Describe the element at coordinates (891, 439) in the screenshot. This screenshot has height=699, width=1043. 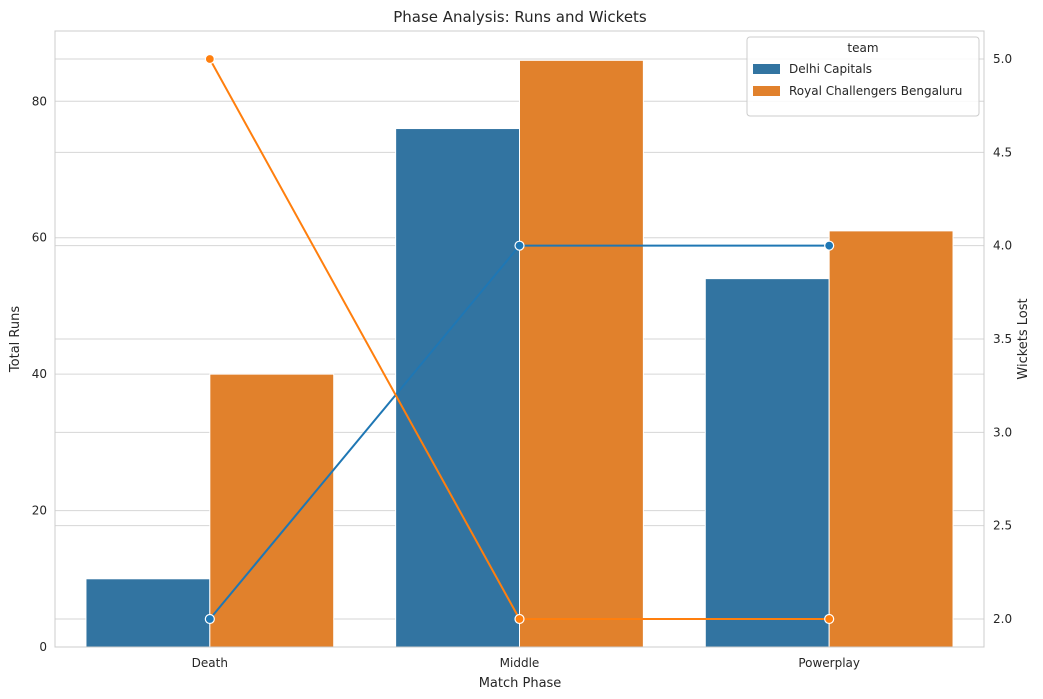
I see `bar-royal-challengers-bengaluru-powerplay` at that location.